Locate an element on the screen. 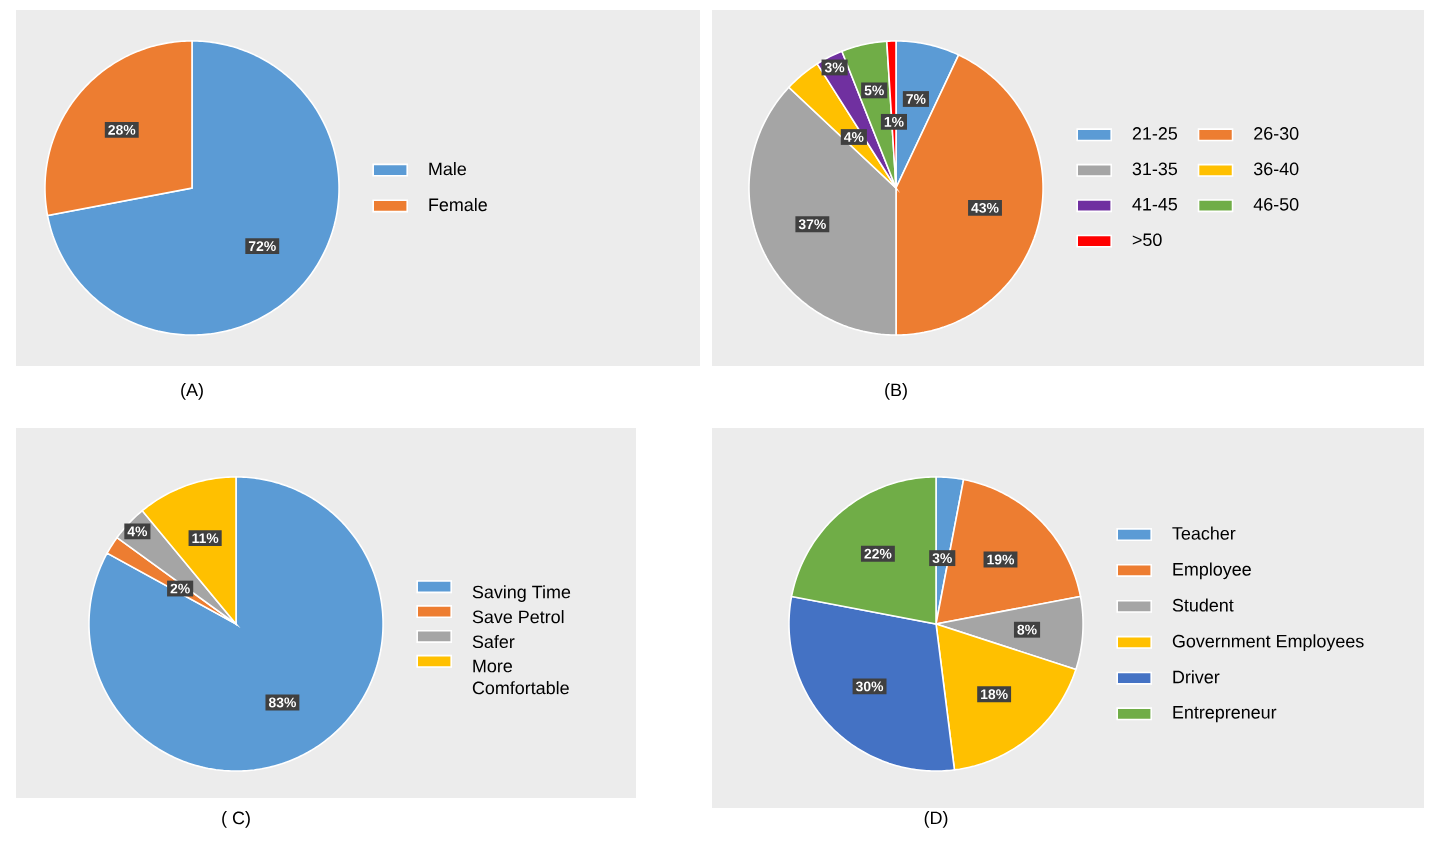 This screenshot has width=1436, height=848. legend-label: Male is located at coordinates (448, 169).